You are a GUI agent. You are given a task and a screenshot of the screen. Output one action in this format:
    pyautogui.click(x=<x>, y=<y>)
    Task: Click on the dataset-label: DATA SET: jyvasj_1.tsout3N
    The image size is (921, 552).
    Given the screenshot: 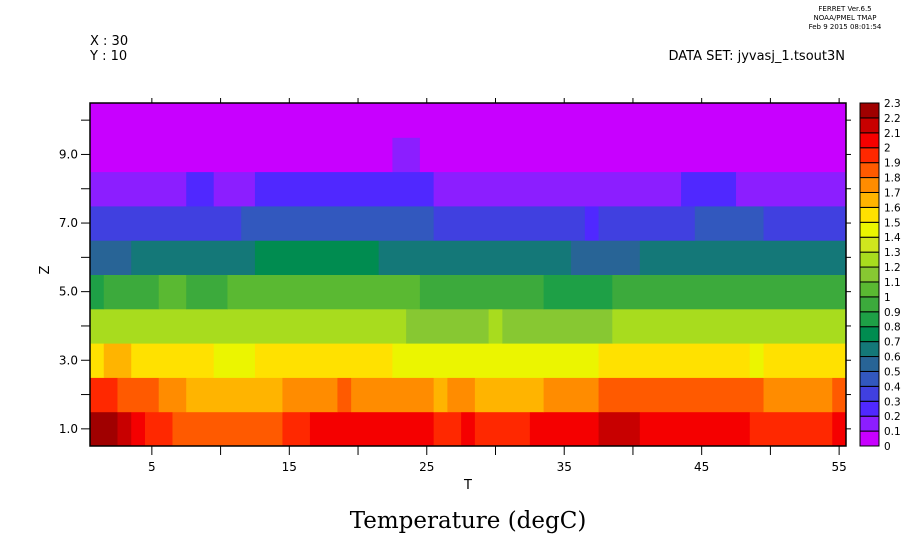 What is the action you would take?
    pyautogui.click(x=756, y=56)
    